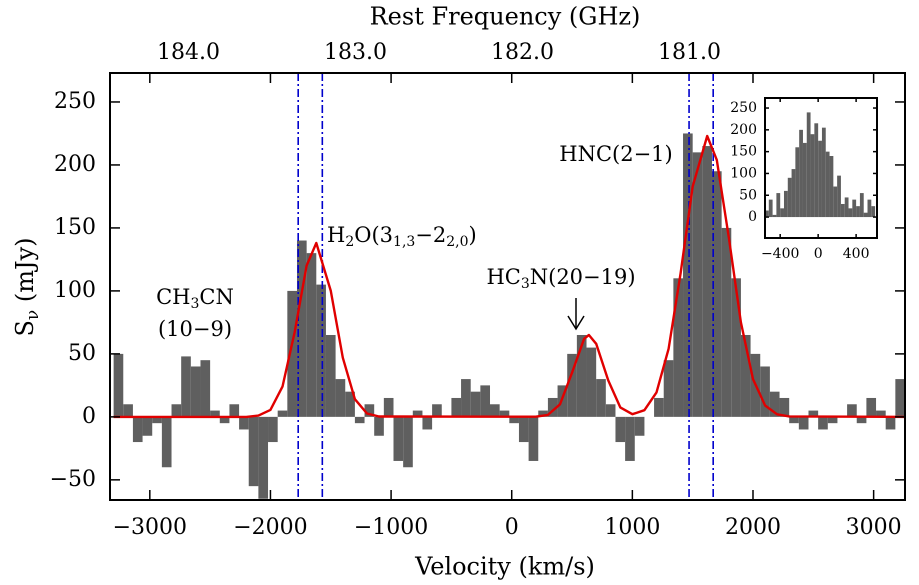 The width and height of the screenshot is (919, 585). Describe the element at coordinates (27, 286) in the screenshot. I see `y-axis-title: Sν (mJy)` at that location.